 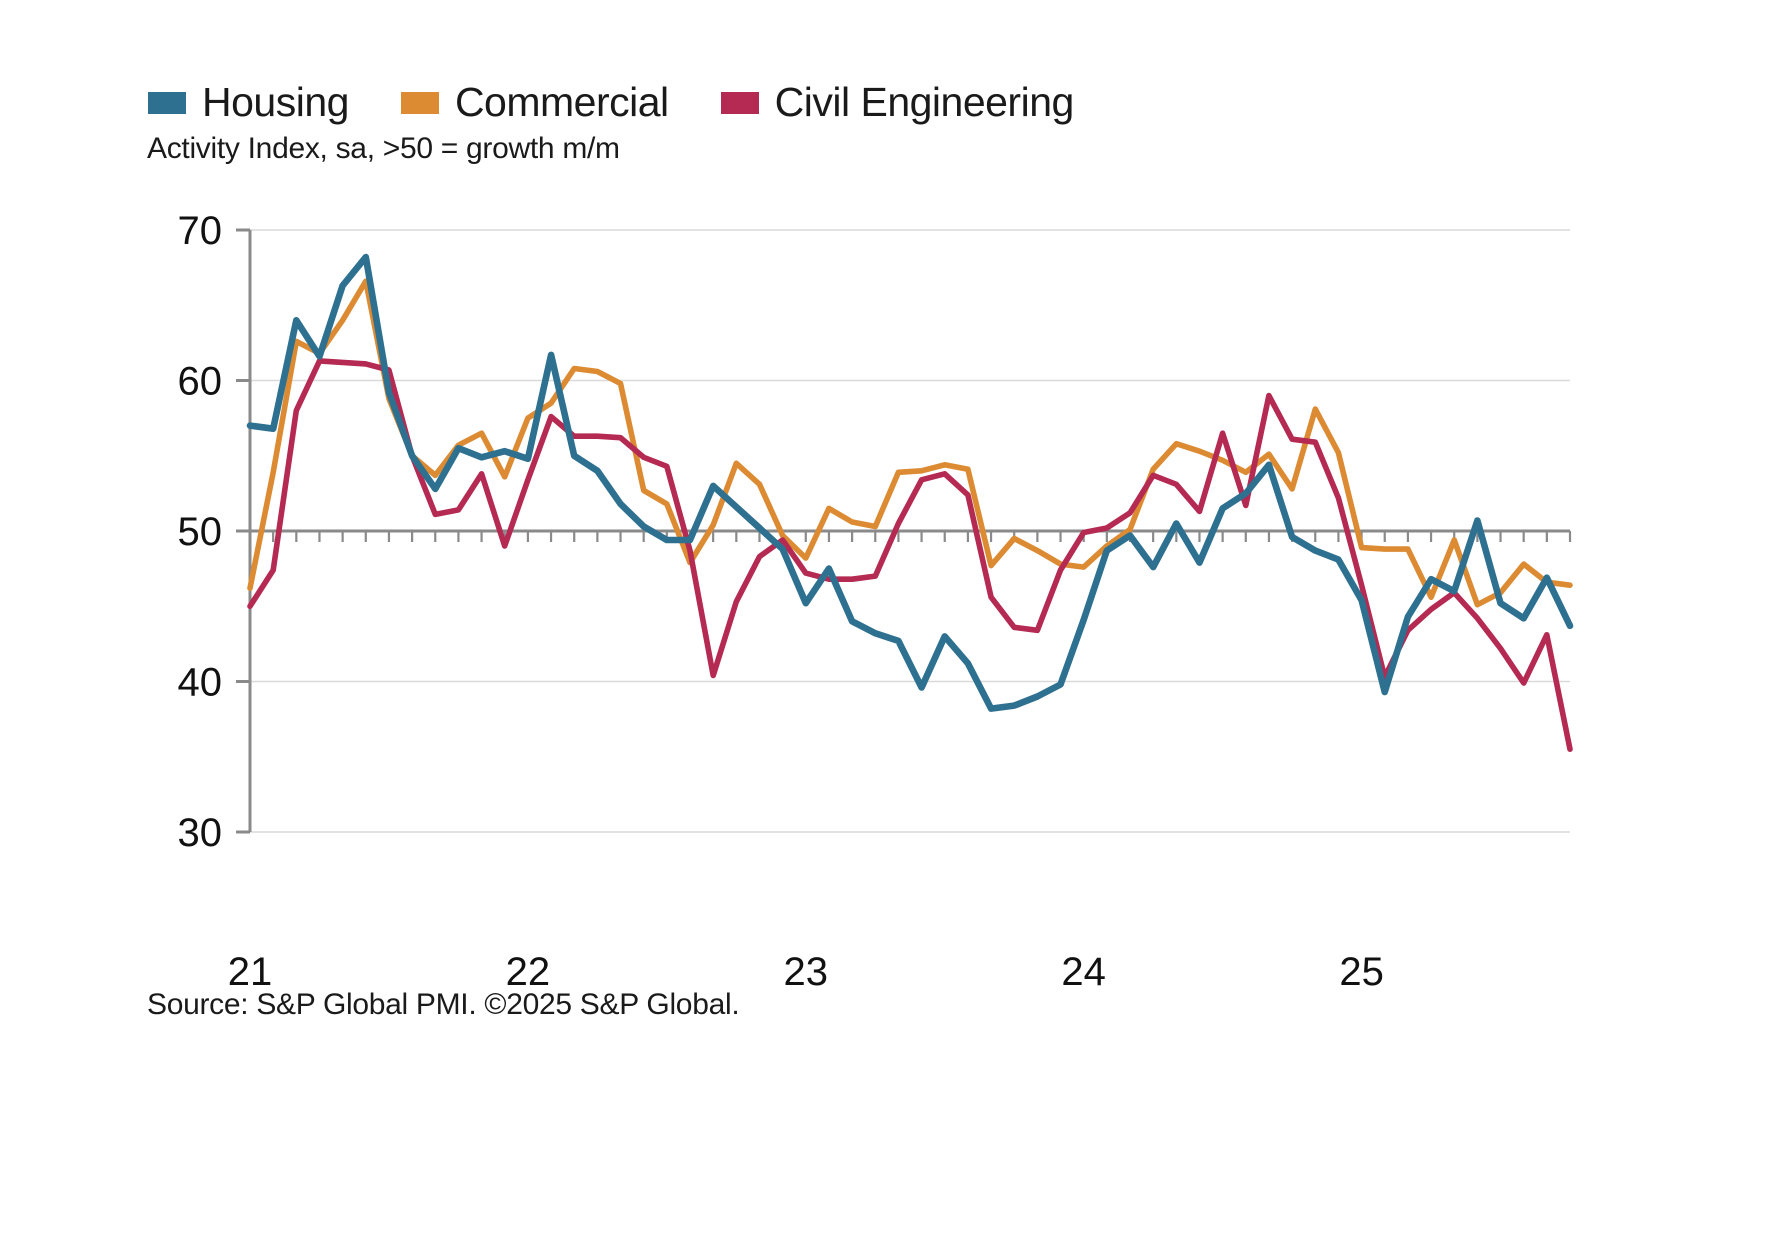 What do you see at coordinates (924, 102) in the screenshot?
I see `legend-label-civil-engineering: Civil Engineering` at bounding box center [924, 102].